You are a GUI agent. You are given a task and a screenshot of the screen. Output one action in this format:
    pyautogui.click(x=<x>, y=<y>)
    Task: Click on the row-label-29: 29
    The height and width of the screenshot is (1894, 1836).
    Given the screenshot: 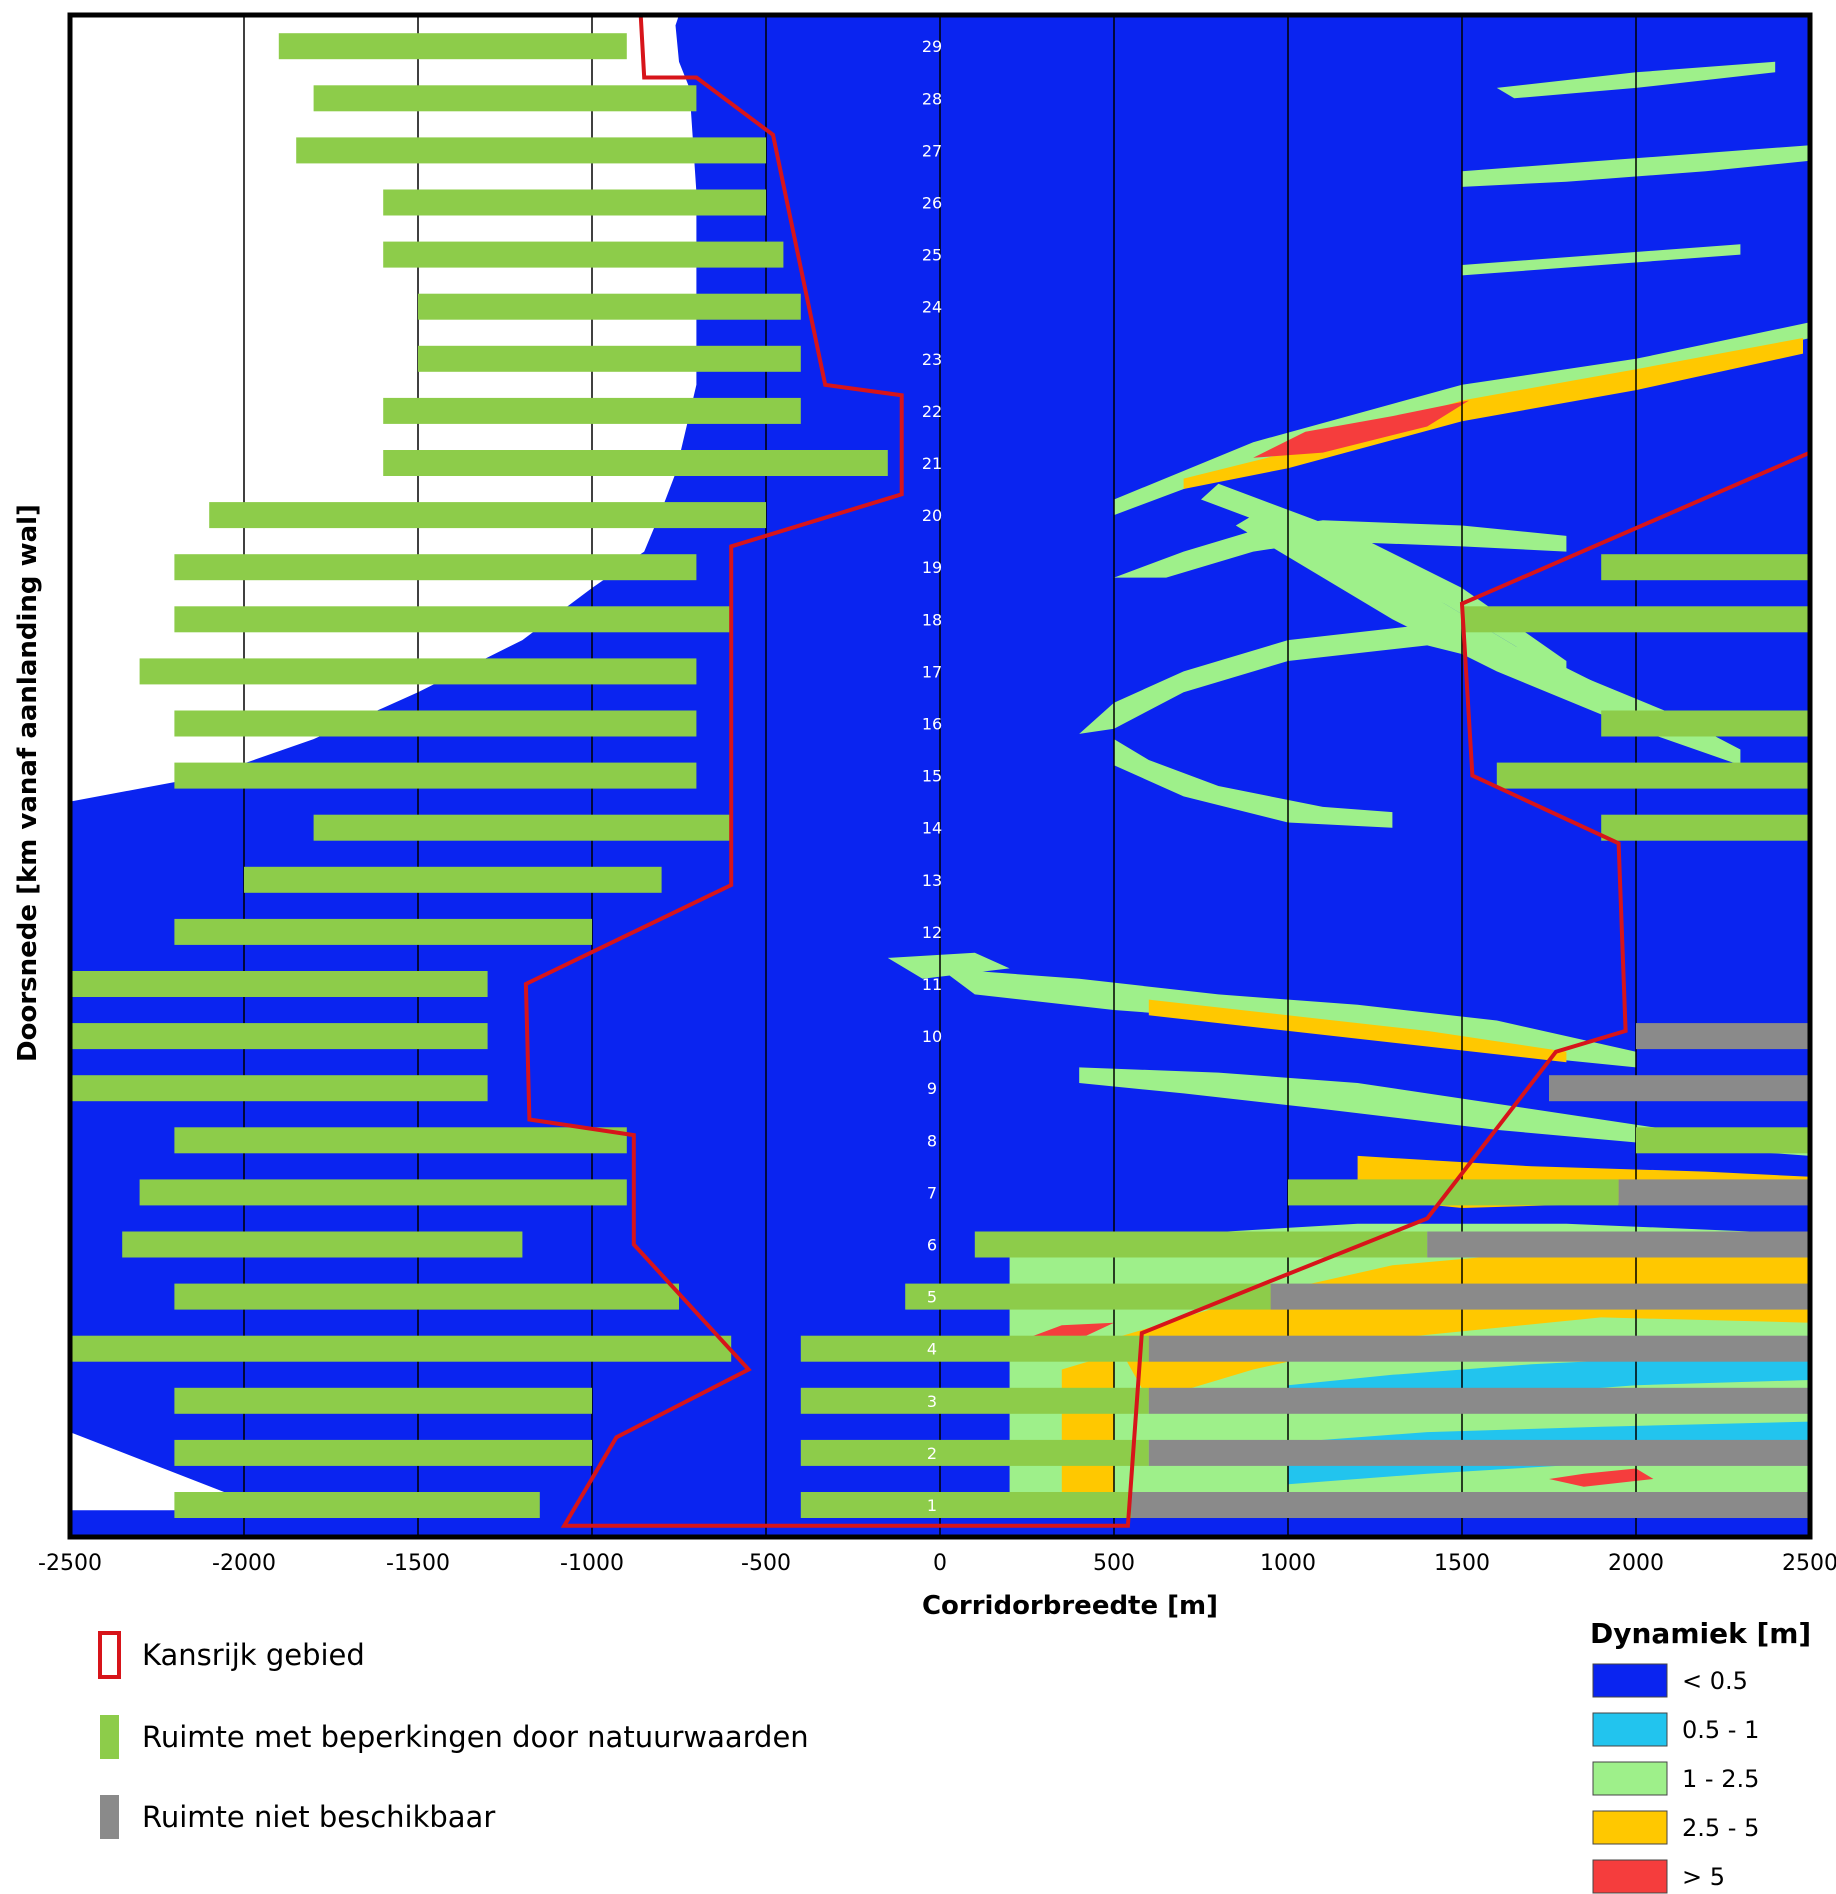 What is the action you would take?
    pyautogui.click(x=932, y=46)
    